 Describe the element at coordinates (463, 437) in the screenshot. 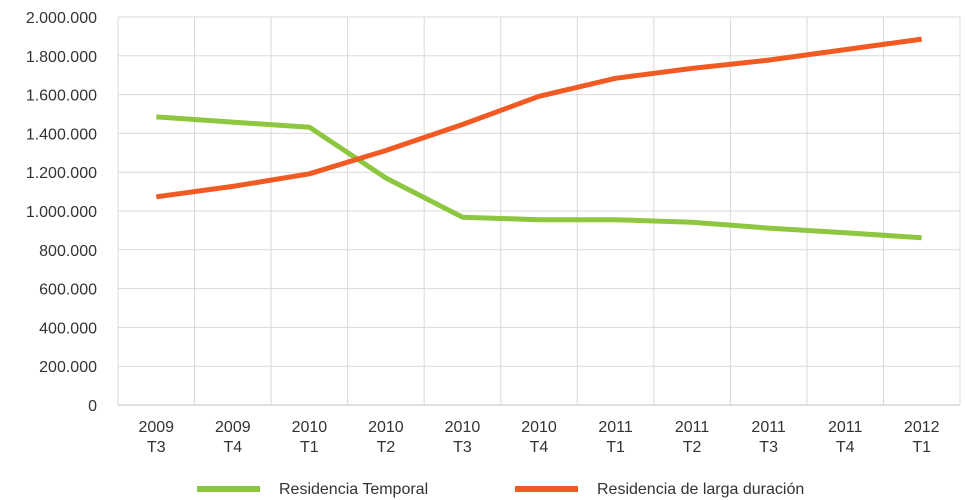

I see `x-tick-label: 2010 T3` at that location.